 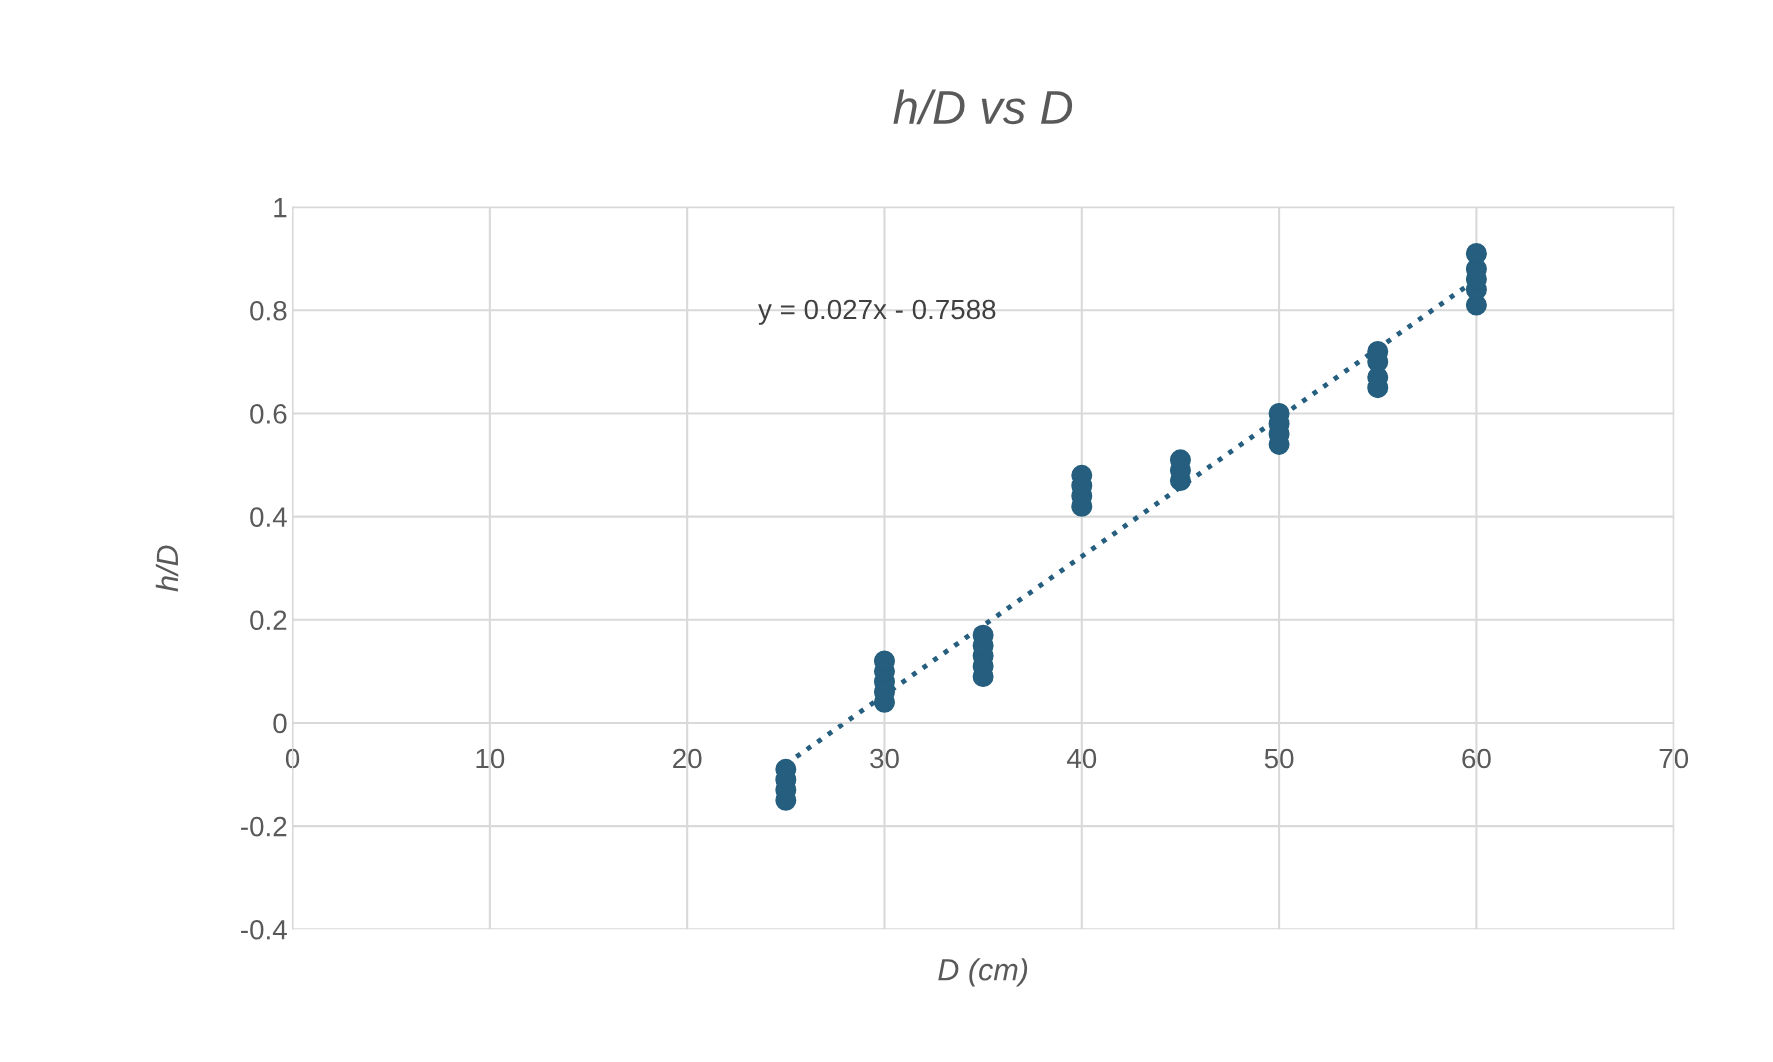 I want to click on point, so click(x=1476, y=253).